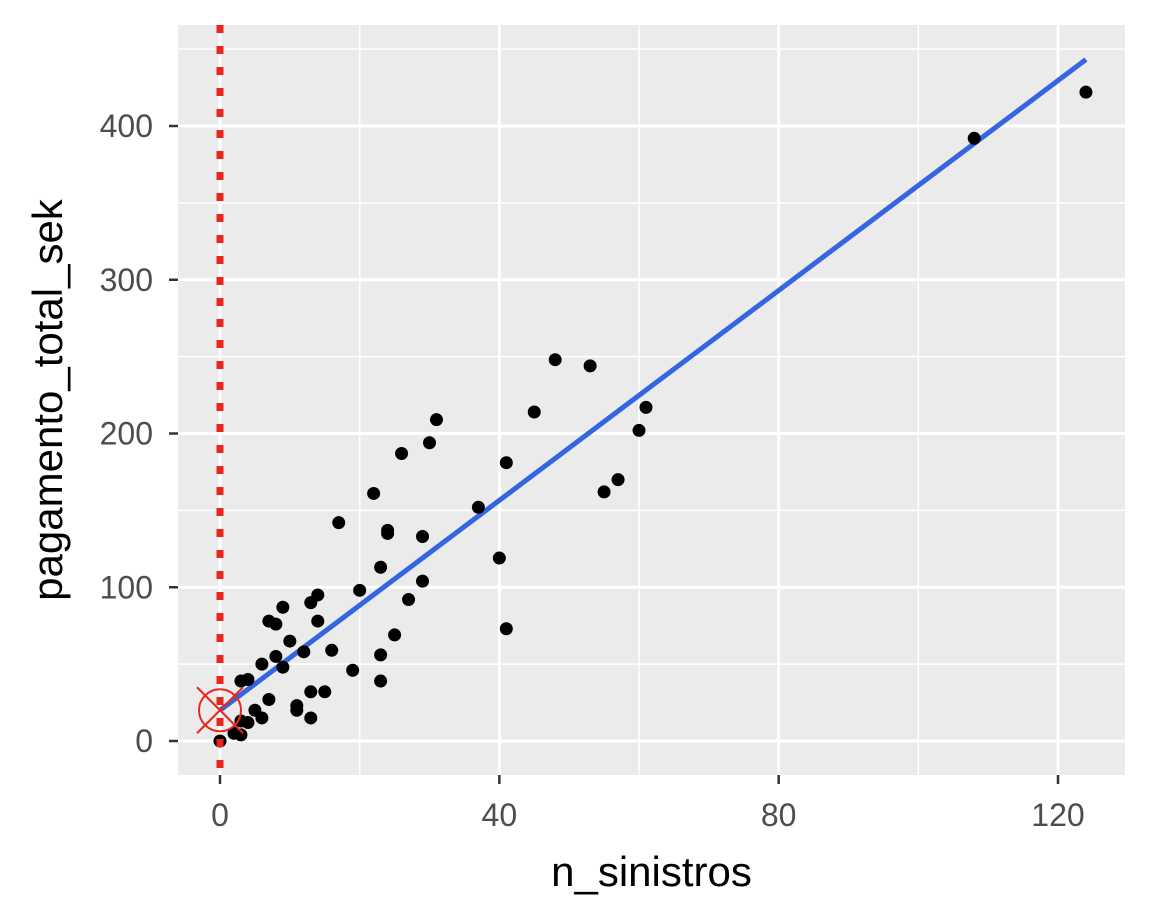 The image size is (1152, 922). I want to click on y-tick-label: 200, so click(126, 434).